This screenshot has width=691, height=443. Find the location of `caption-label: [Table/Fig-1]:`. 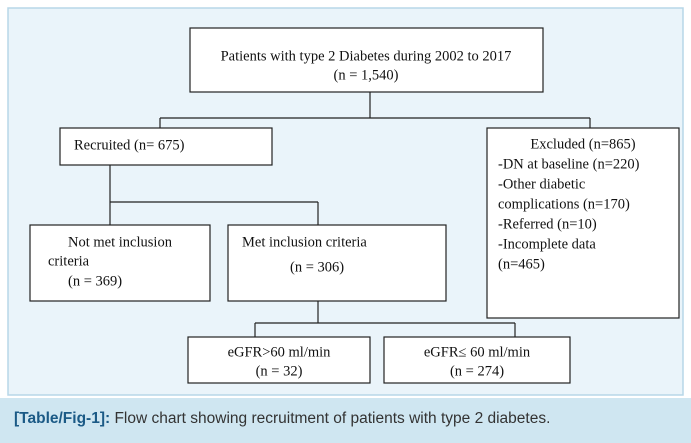

caption-label: [Table/Fig-1]: is located at coordinates (62, 418).